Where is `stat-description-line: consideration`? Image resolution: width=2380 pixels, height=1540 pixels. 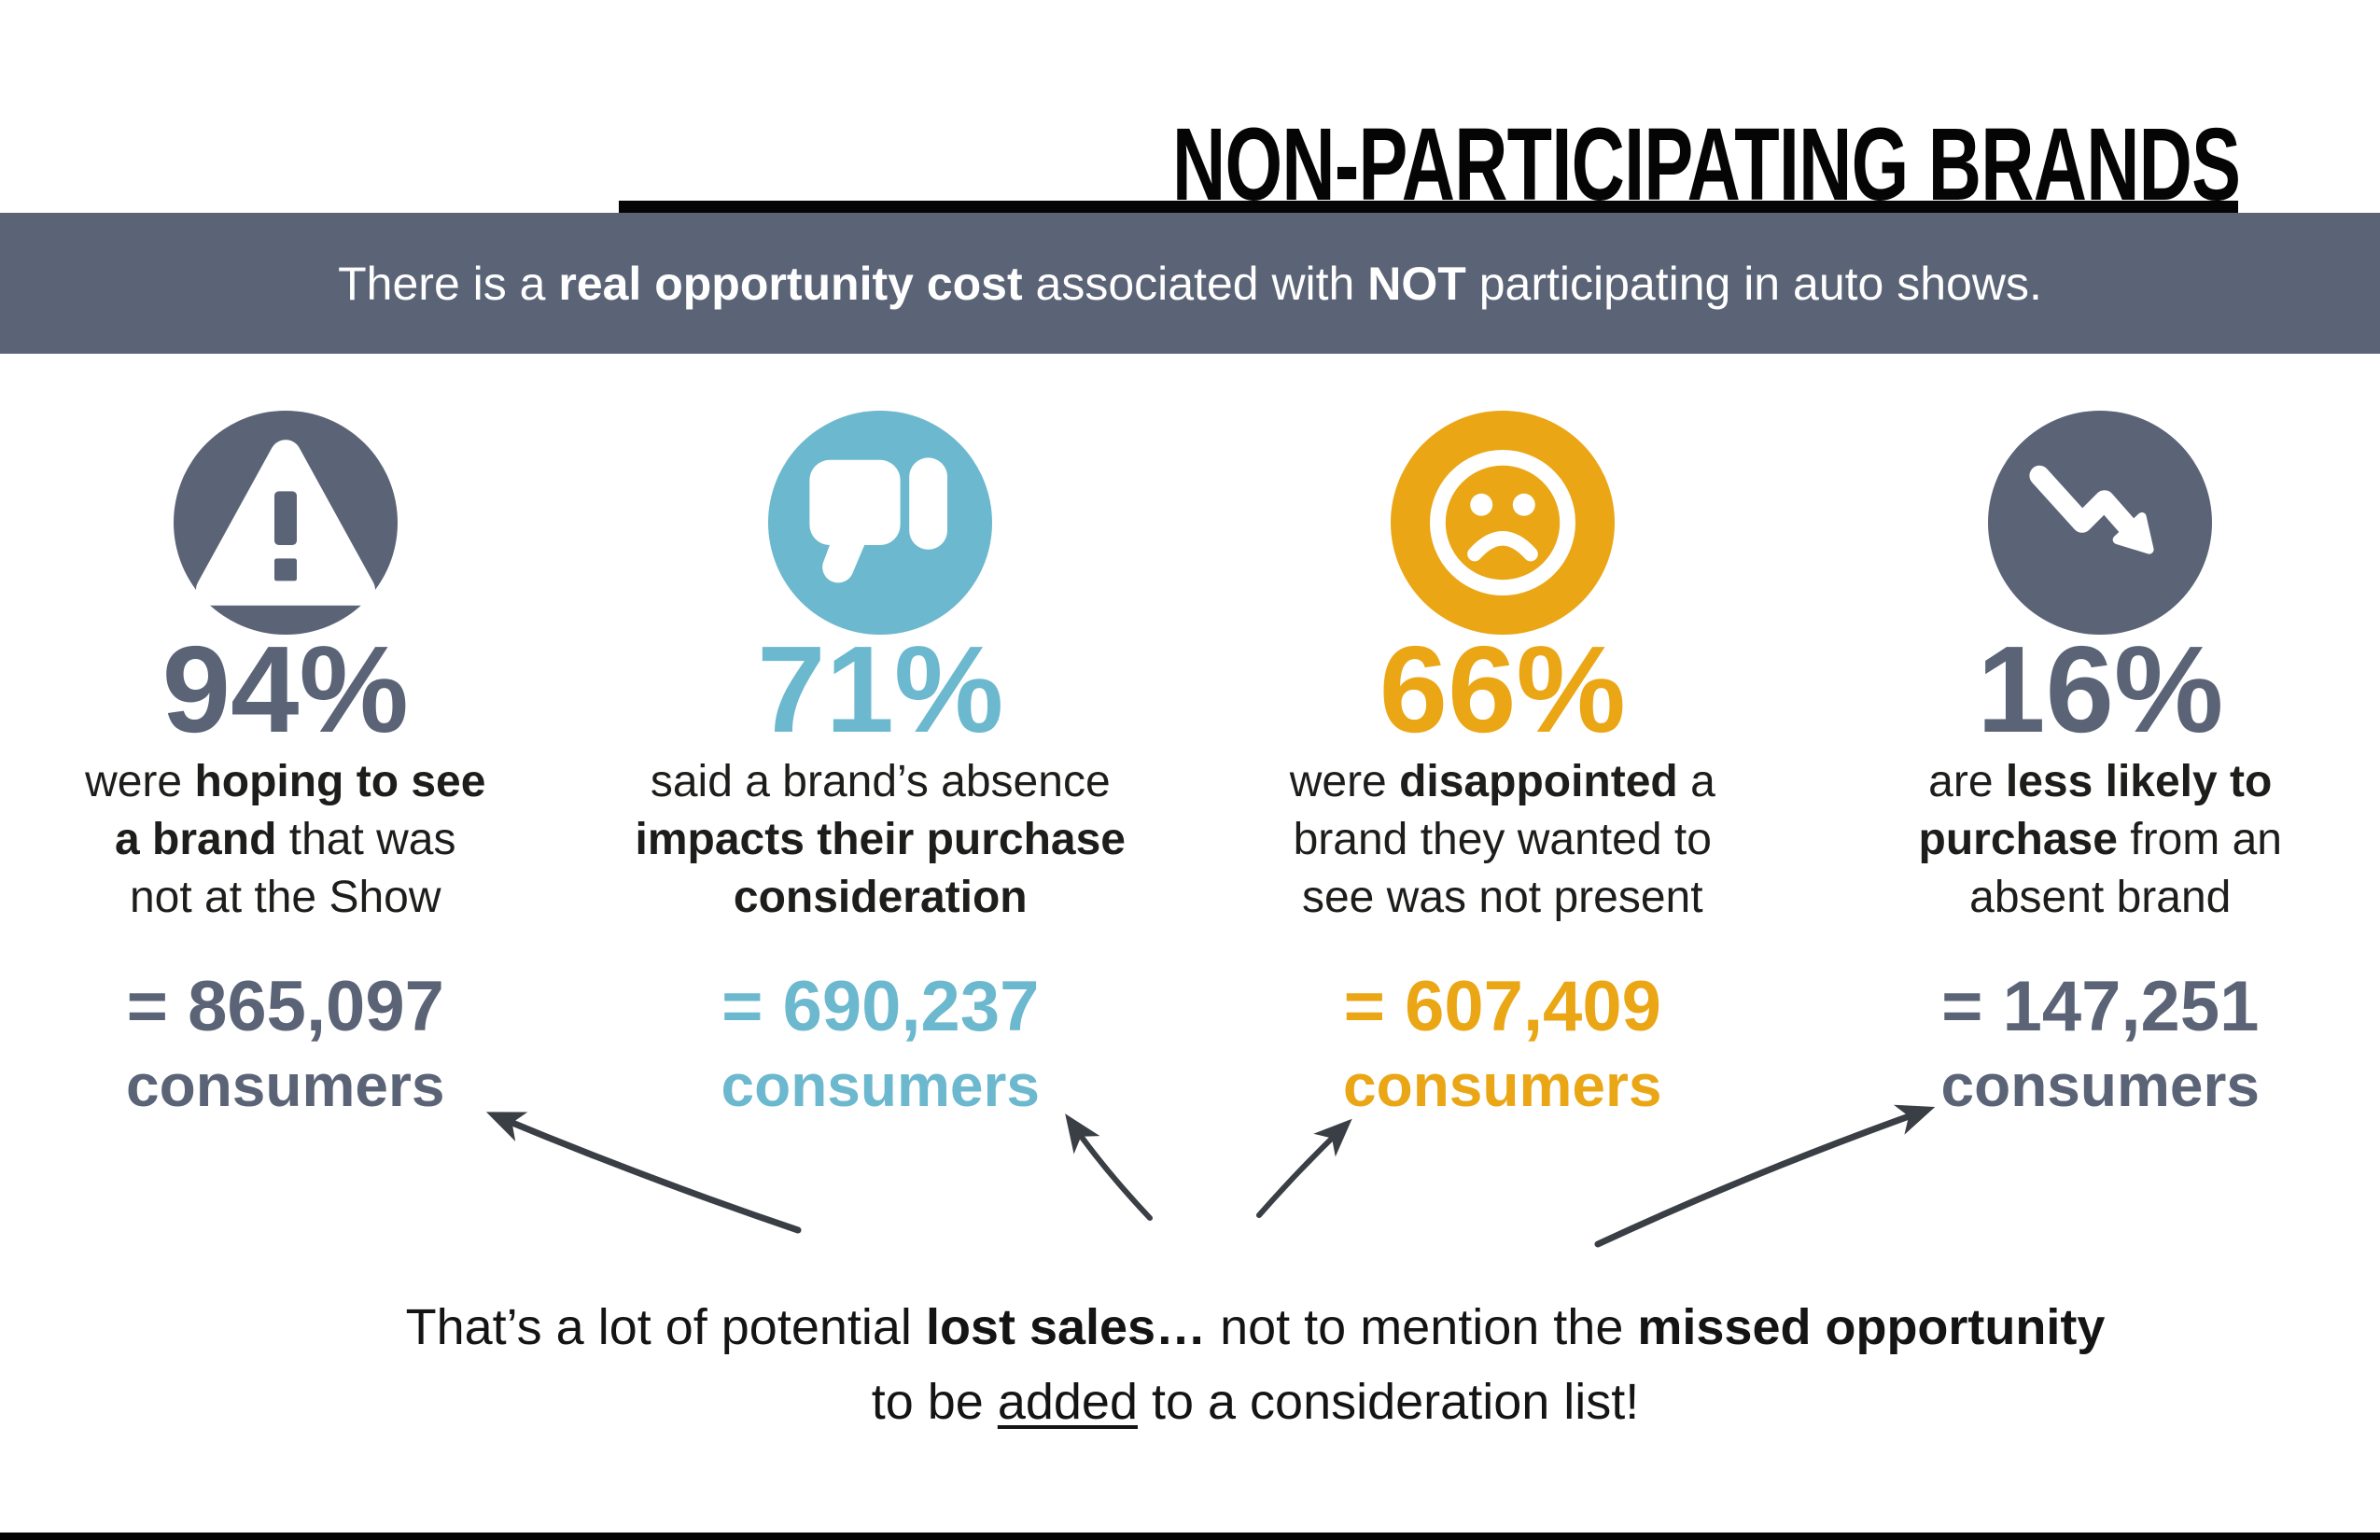
stat-description-line: consideration is located at coordinates (880, 897).